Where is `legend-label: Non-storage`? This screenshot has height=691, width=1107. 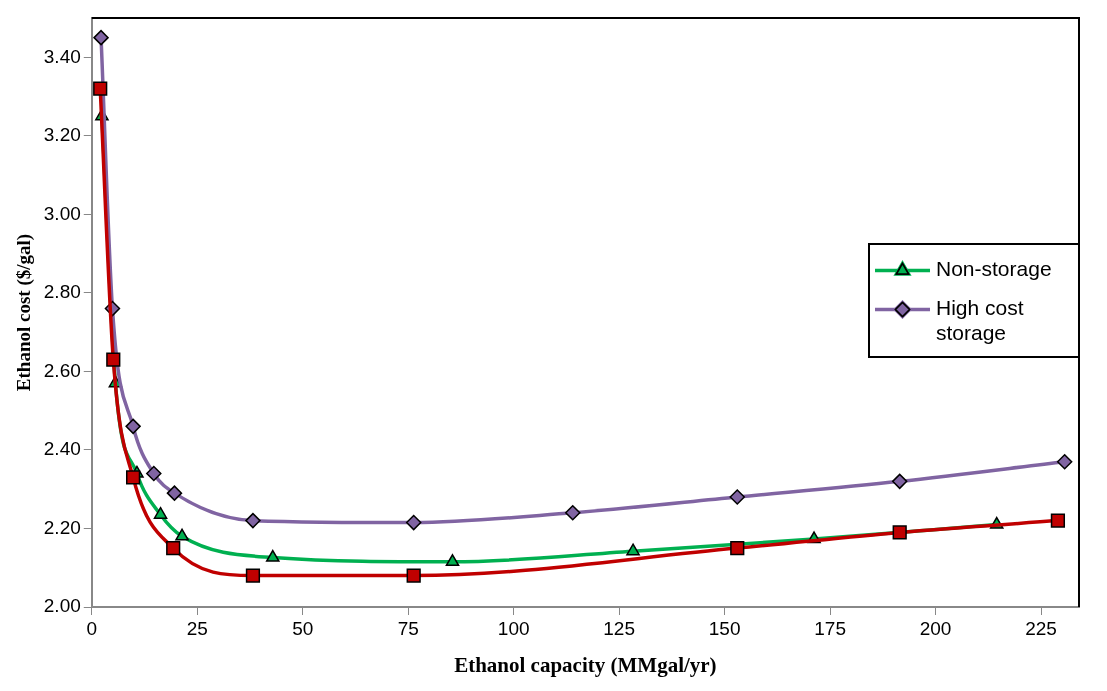 legend-label: Non-storage is located at coordinates (994, 269).